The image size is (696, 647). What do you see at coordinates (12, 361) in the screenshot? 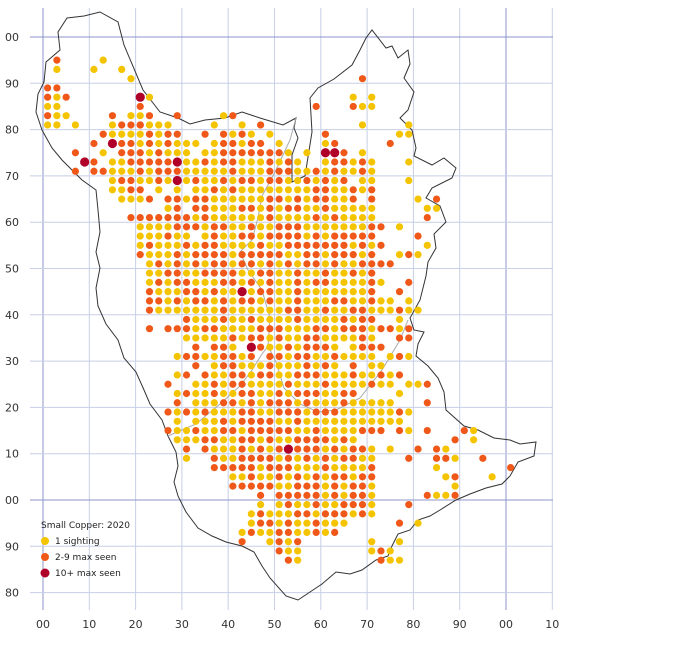
I see `y-tick-label: 30` at bounding box center [12, 361].